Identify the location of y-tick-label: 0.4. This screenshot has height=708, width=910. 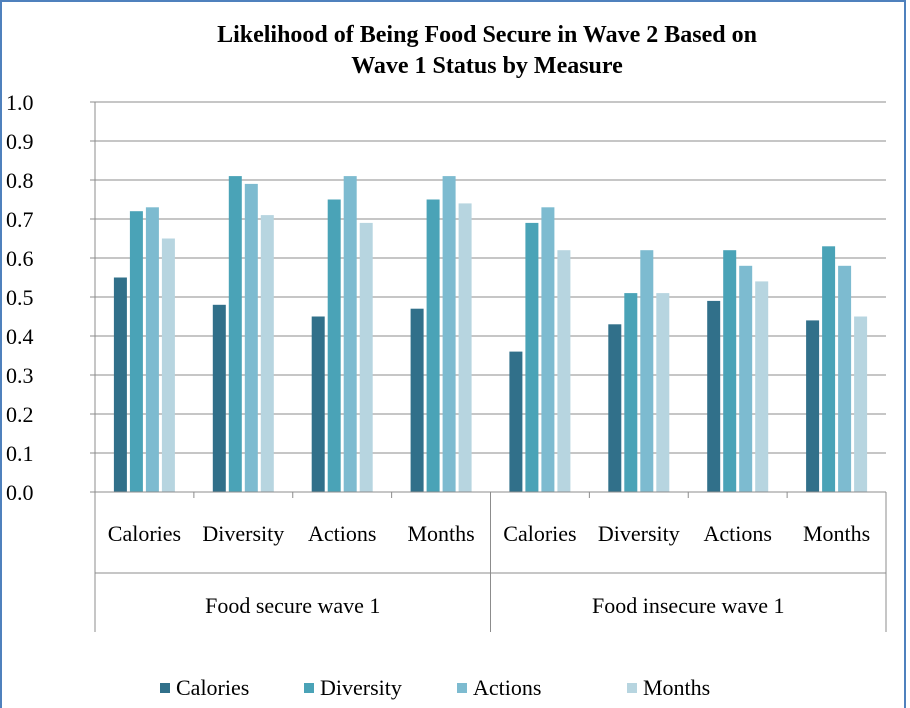
(20, 336).